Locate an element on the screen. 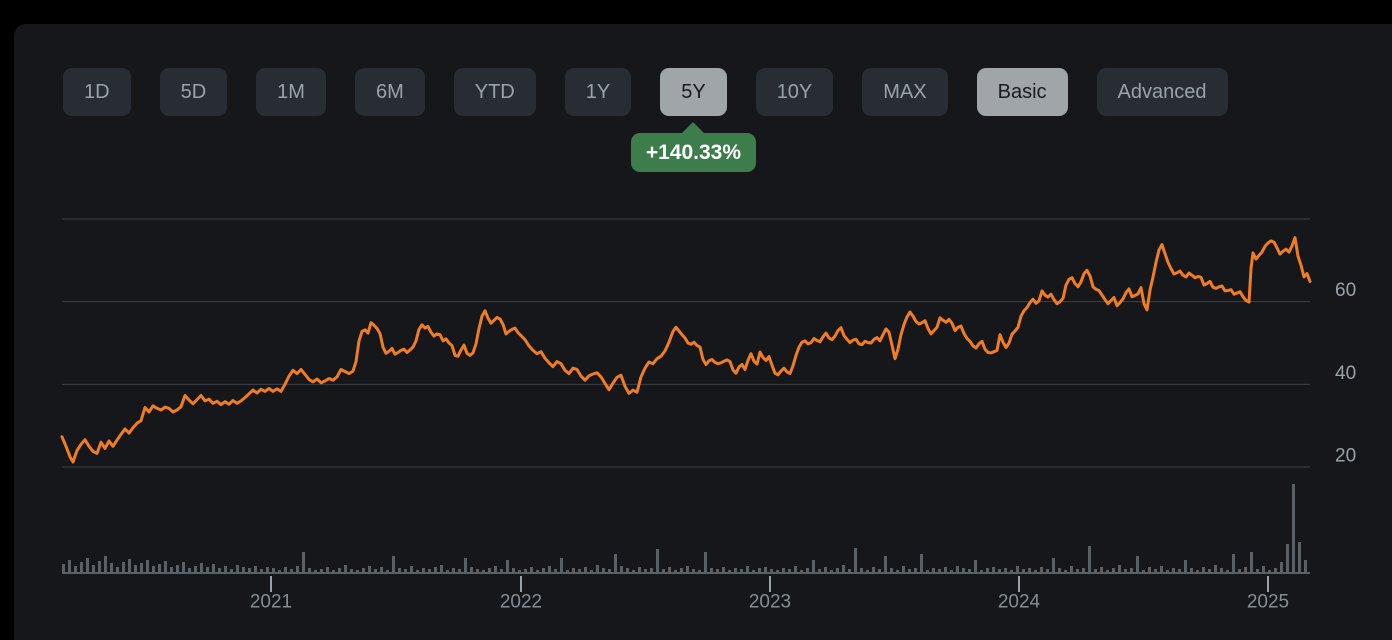 The height and width of the screenshot is (640, 1392). range-button-1m: 1M is located at coordinates (291, 92).